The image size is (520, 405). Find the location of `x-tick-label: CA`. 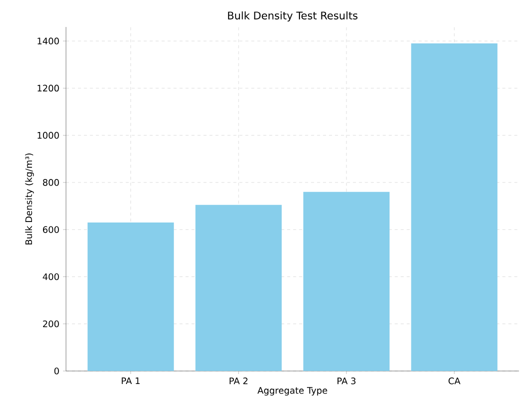

x-tick-label: CA is located at coordinates (454, 381).